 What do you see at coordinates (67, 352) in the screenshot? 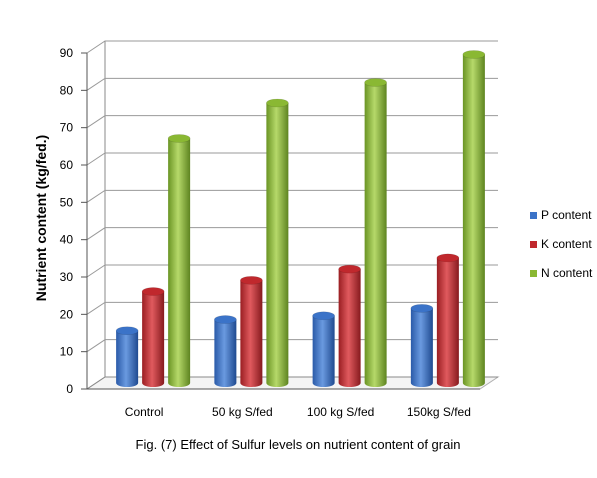
I see `y-tick-label: 10` at bounding box center [67, 352].